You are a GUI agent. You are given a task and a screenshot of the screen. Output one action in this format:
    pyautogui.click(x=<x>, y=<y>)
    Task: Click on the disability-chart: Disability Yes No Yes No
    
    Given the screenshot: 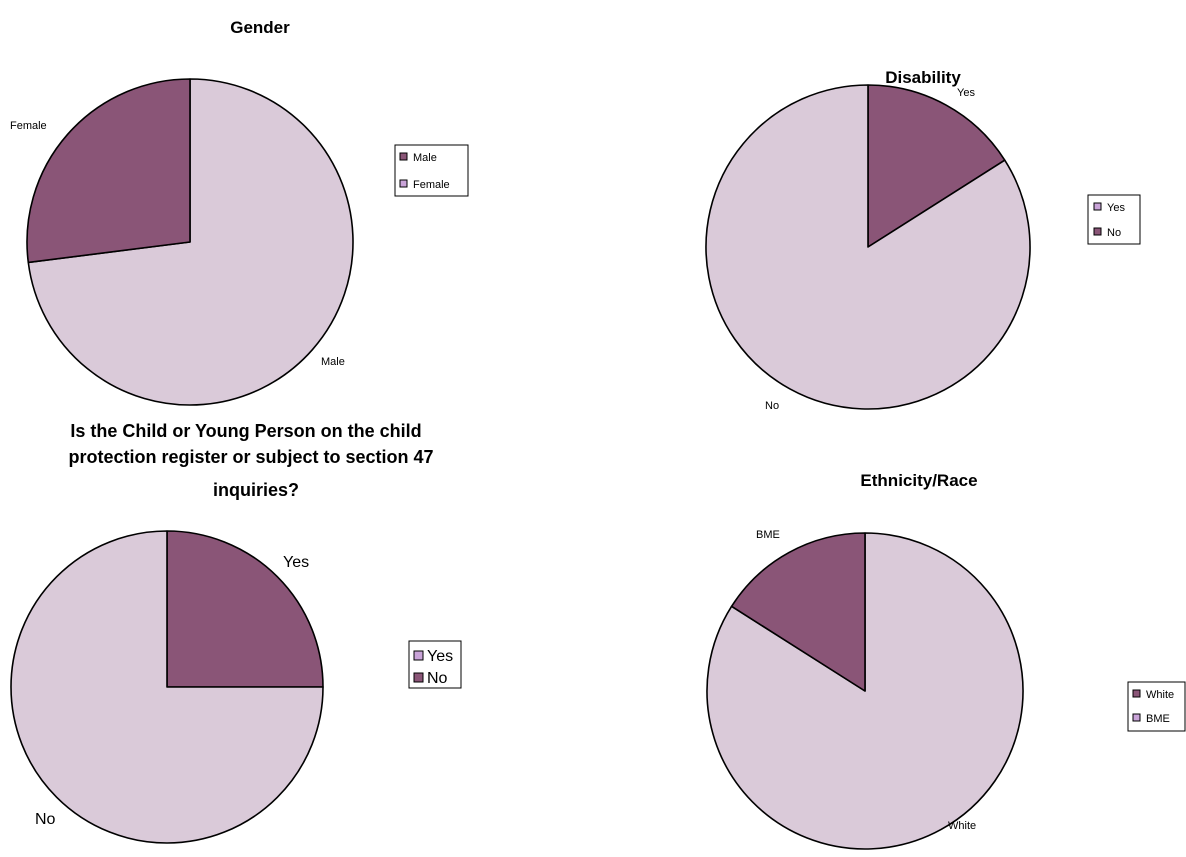 What is the action you would take?
    pyautogui.click(x=923, y=240)
    